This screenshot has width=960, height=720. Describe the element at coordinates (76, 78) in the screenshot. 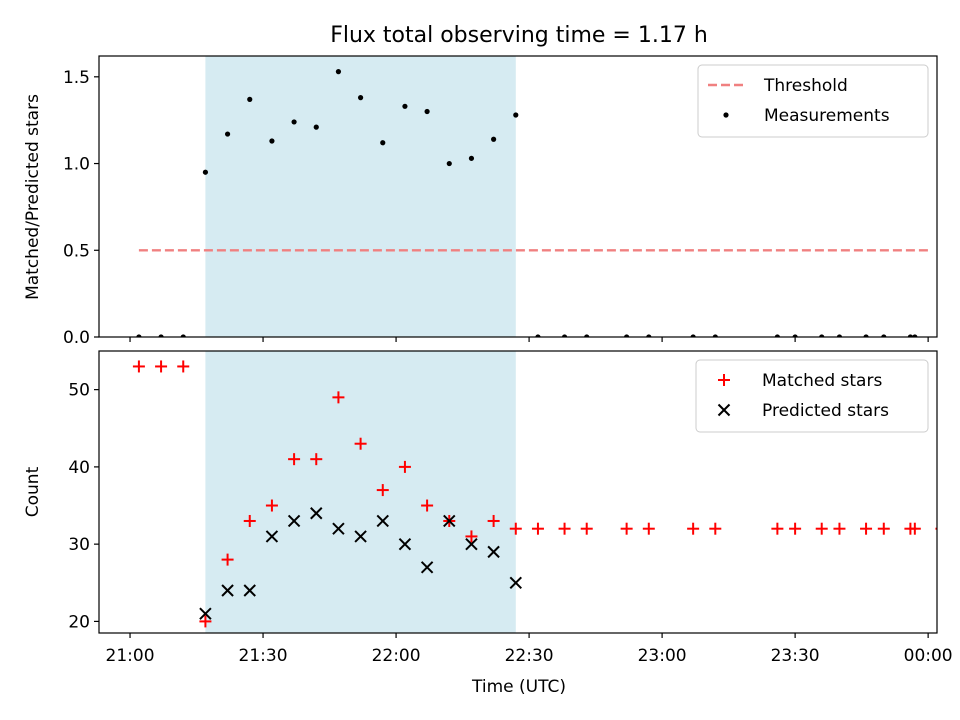

I see `y-tick-label: 1.5` at that location.